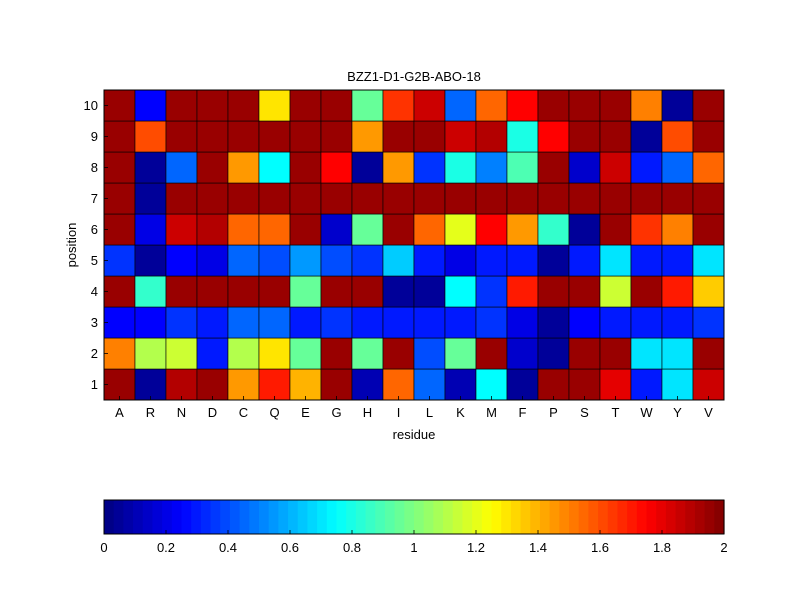 This screenshot has width=800, height=600. Describe the element at coordinates (399, 412) in the screenshot. I see `x-tick-label: I` at that location.